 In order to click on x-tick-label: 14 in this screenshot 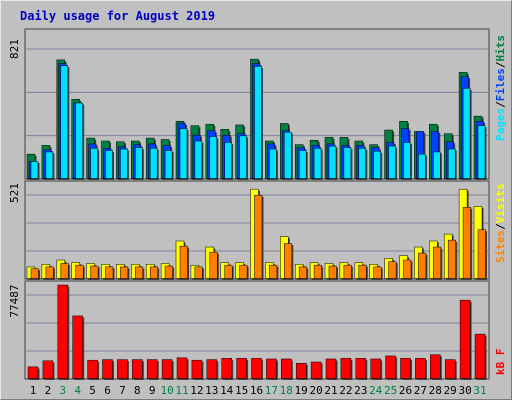, I will do `click(227, 390)`.